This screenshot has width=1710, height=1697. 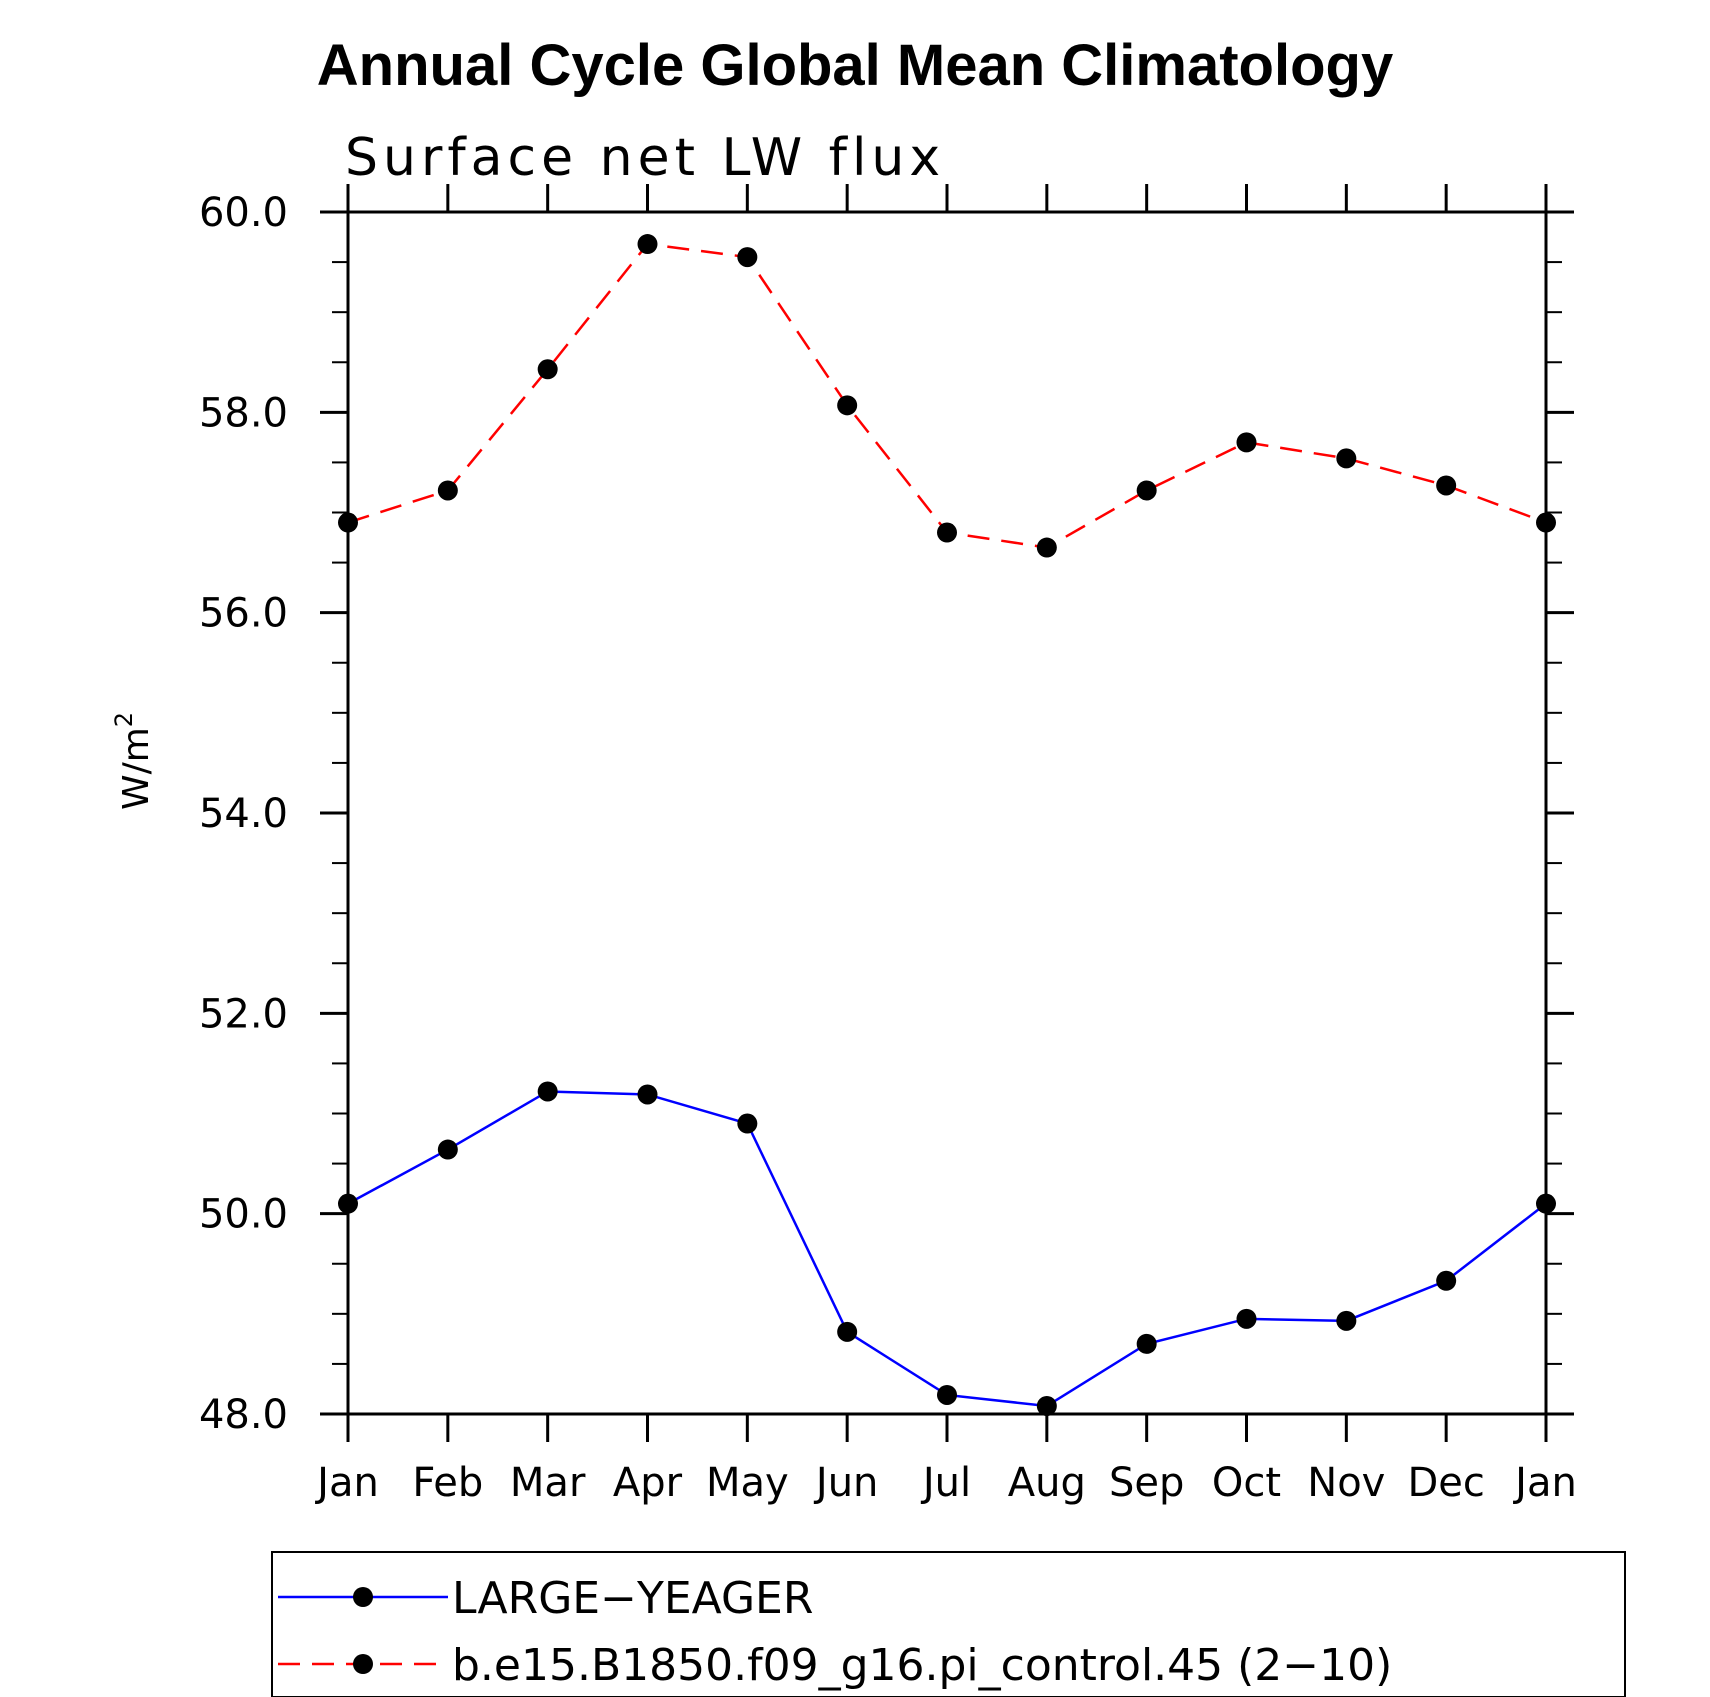 I want to click on y-axis-label: W/m2, so click(x=133, y=761).